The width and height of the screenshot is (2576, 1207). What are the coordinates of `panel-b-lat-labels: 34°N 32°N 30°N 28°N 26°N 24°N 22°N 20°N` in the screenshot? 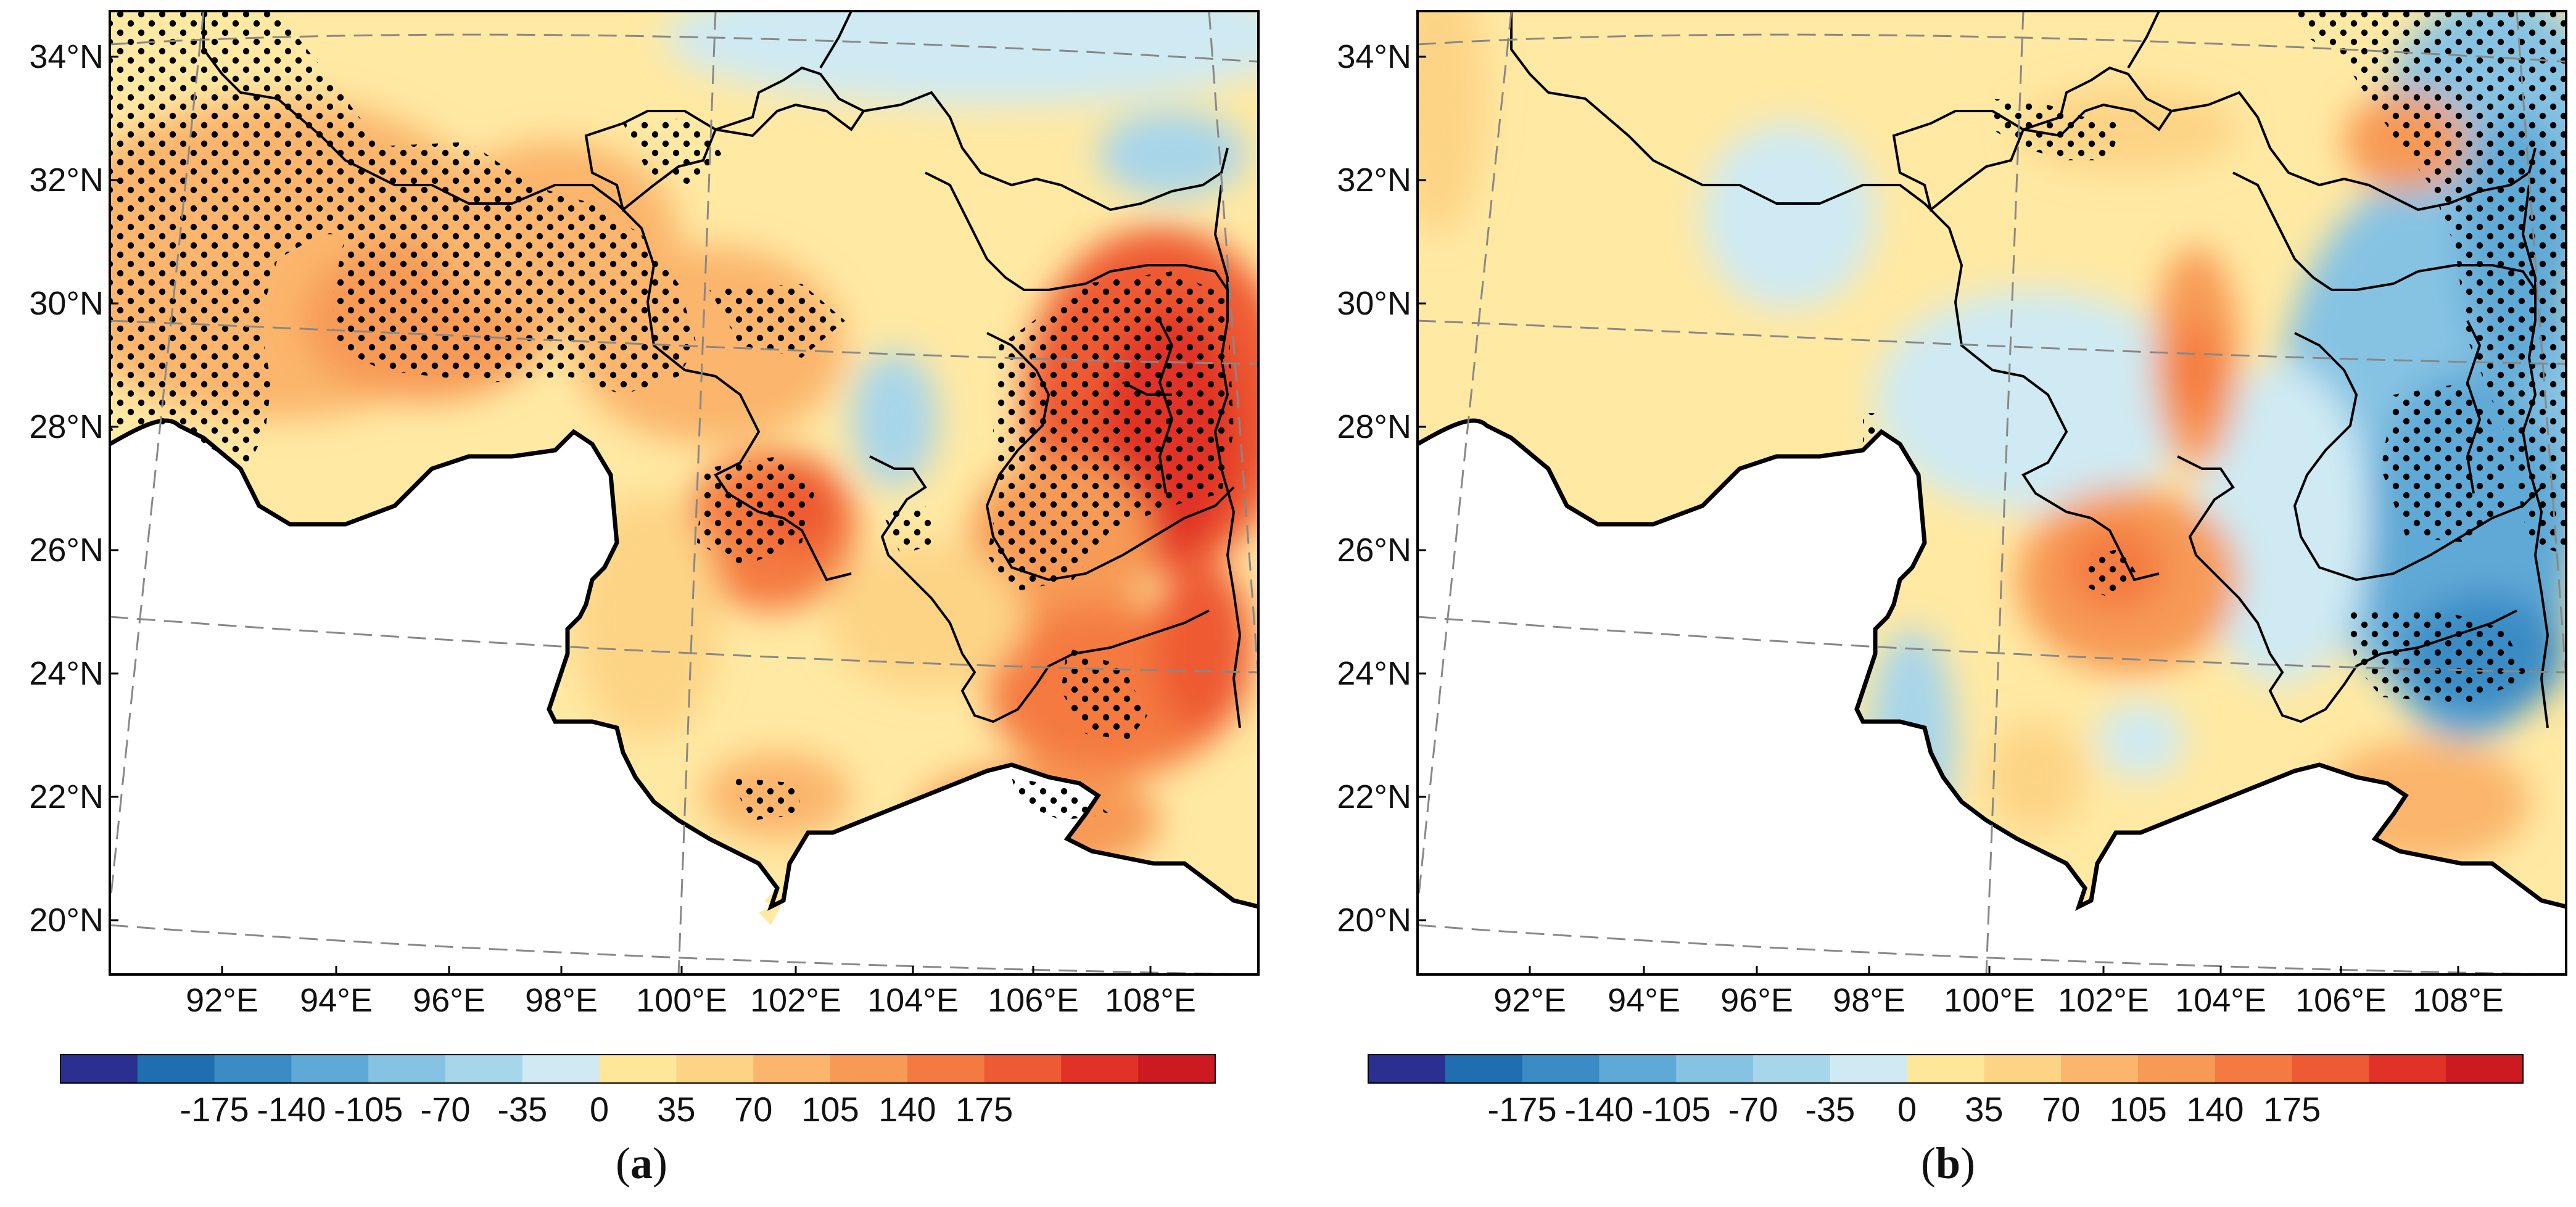 It's located at (1381, 488).